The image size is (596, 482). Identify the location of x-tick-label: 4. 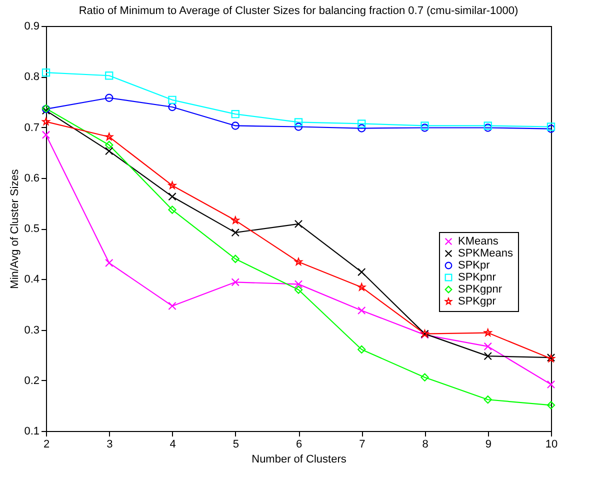
(173, 444).